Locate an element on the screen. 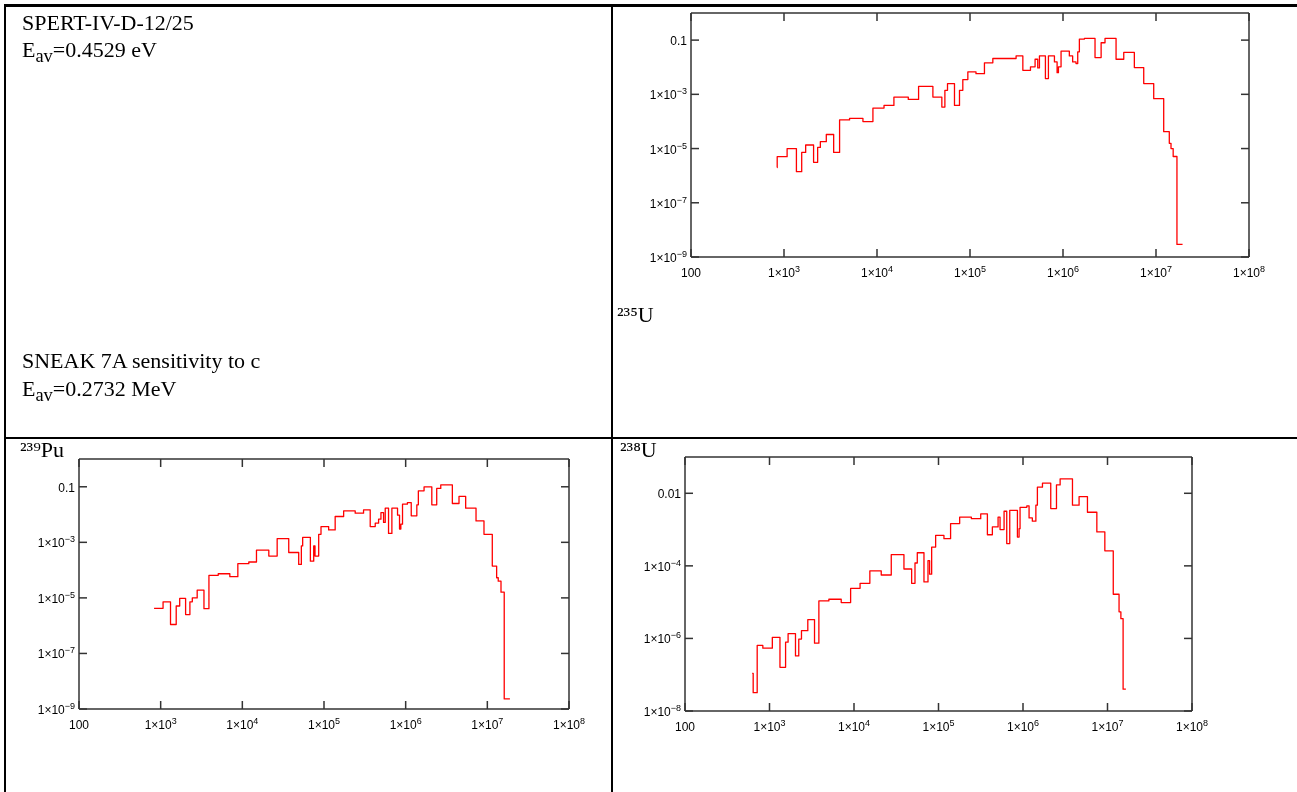  text: SNEAK 7A sensitivity to c is located at coordinates (141, 361).